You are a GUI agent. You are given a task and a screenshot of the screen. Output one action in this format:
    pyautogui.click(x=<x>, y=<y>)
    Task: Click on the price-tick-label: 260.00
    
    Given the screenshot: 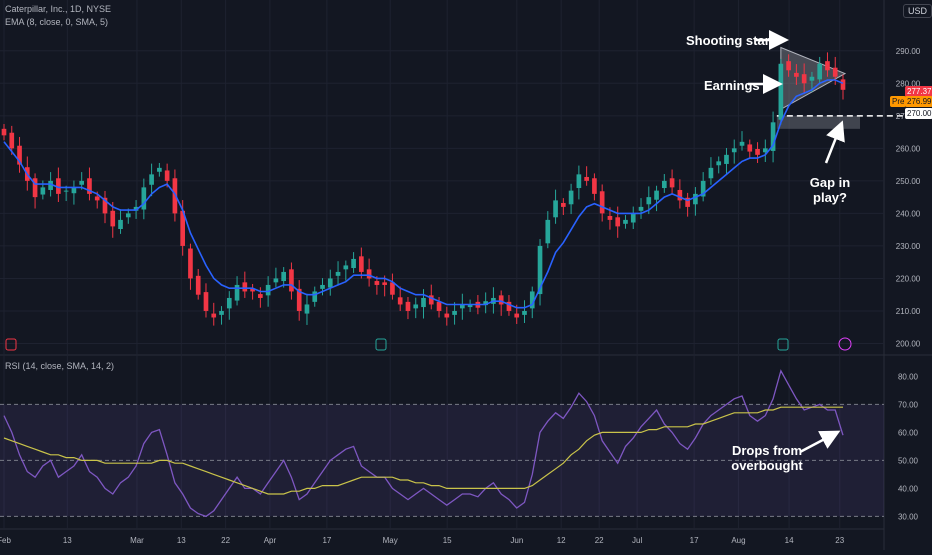 What is the action you would take?
    pyautogui.click(x=908, y=148)
    